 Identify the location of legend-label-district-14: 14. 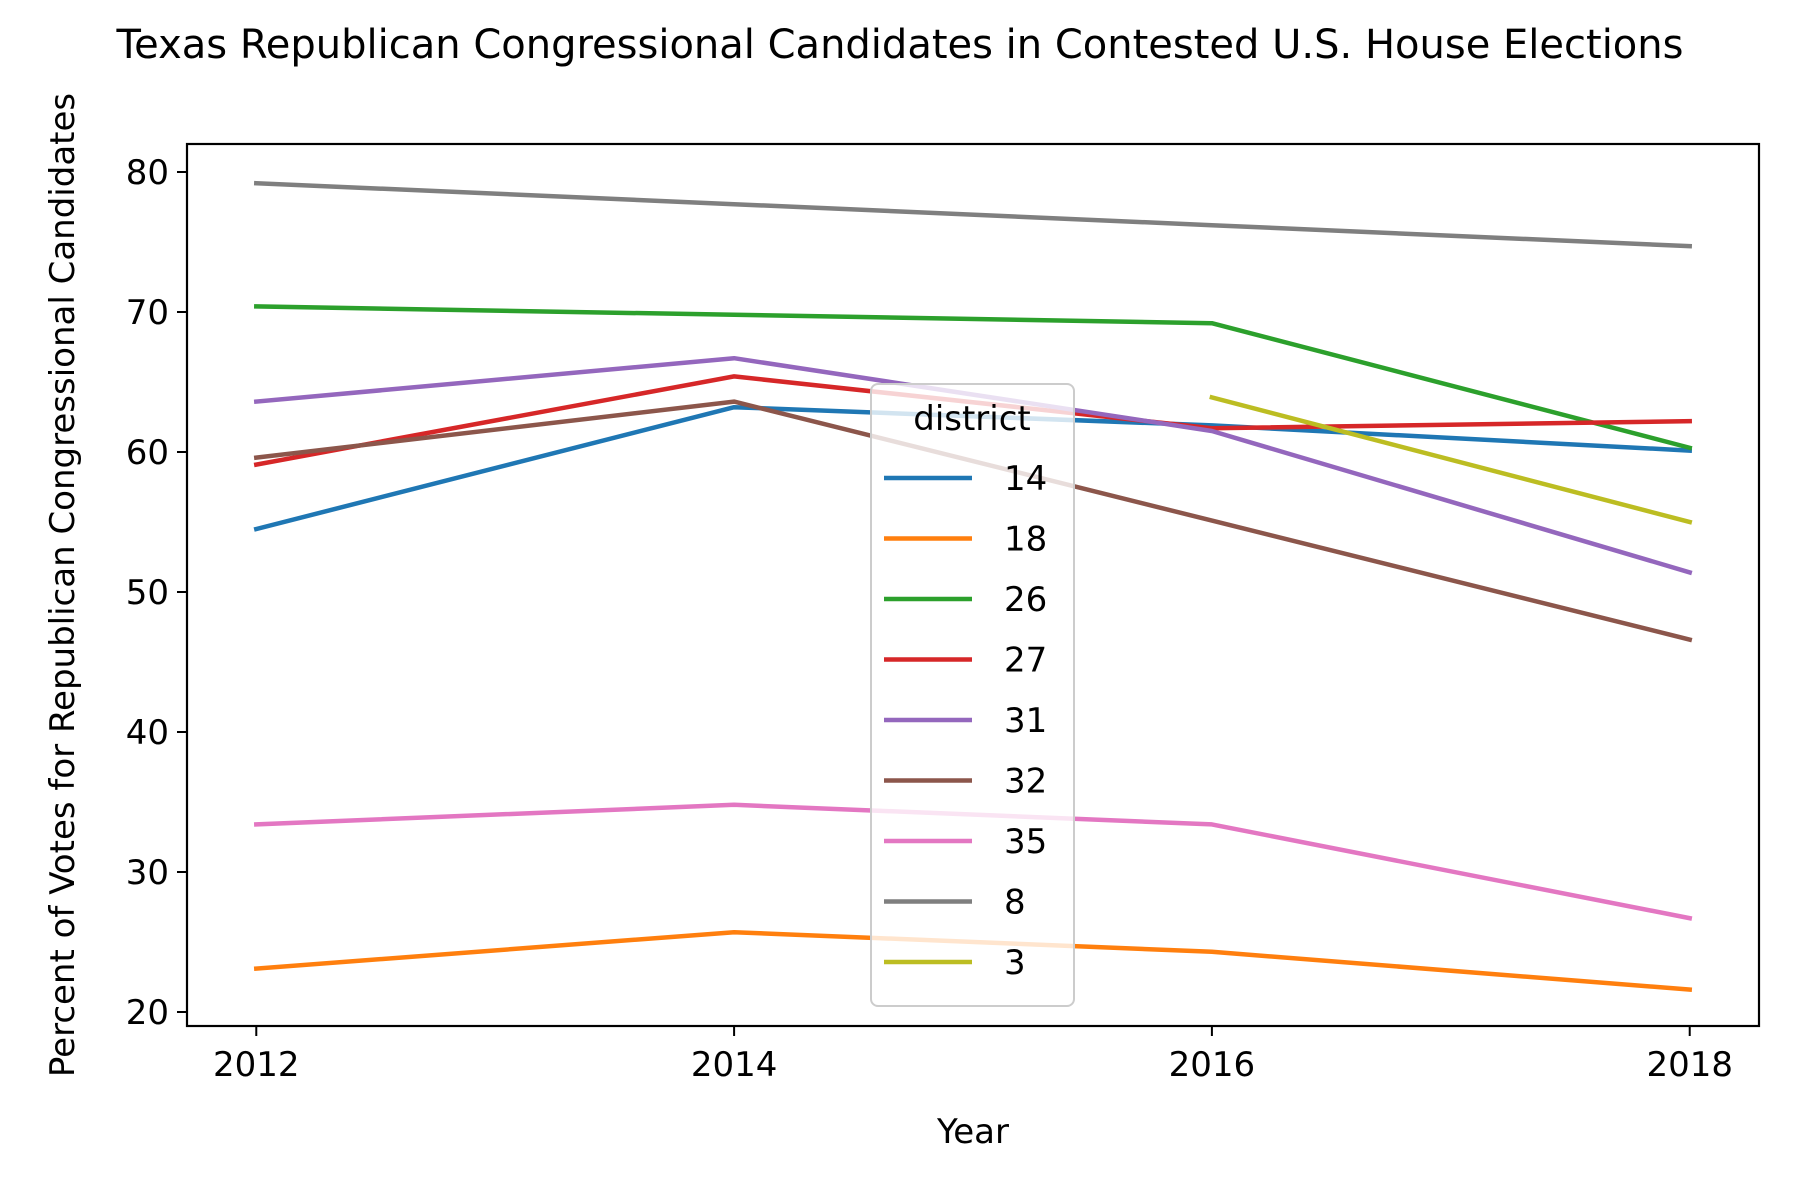
(1025, 479).